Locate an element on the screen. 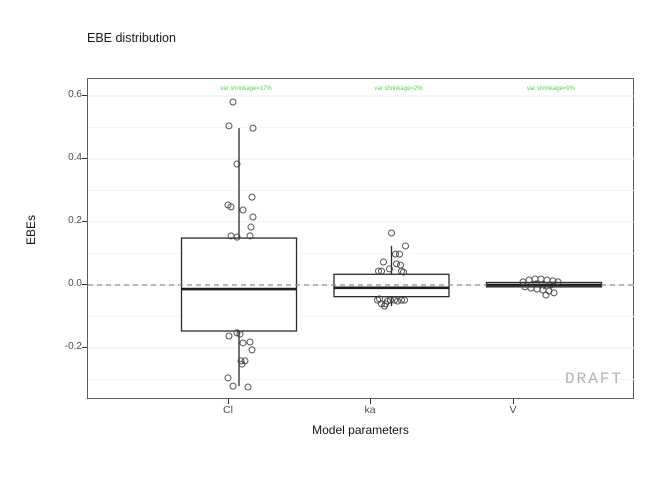 This screenshot has width=672, height=480. y-tick-label: 0.4 is located at coordinates (75, 157).